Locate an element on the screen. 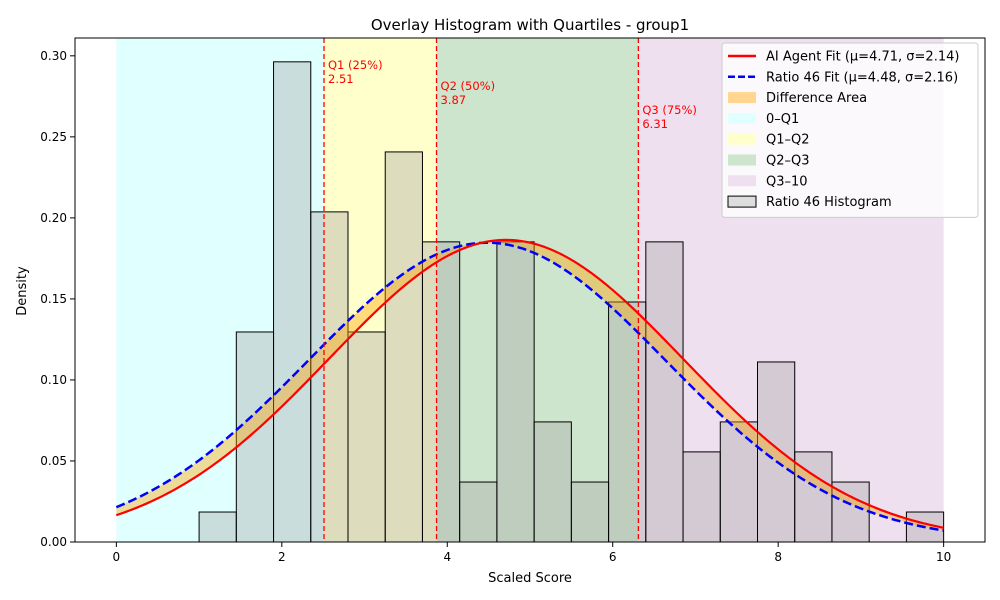 This screenshot has height=600, width=1000. legend-label: Ratio 46 Fit (μ=4.48, σ=2.16) is located at coordinates (862, 77).